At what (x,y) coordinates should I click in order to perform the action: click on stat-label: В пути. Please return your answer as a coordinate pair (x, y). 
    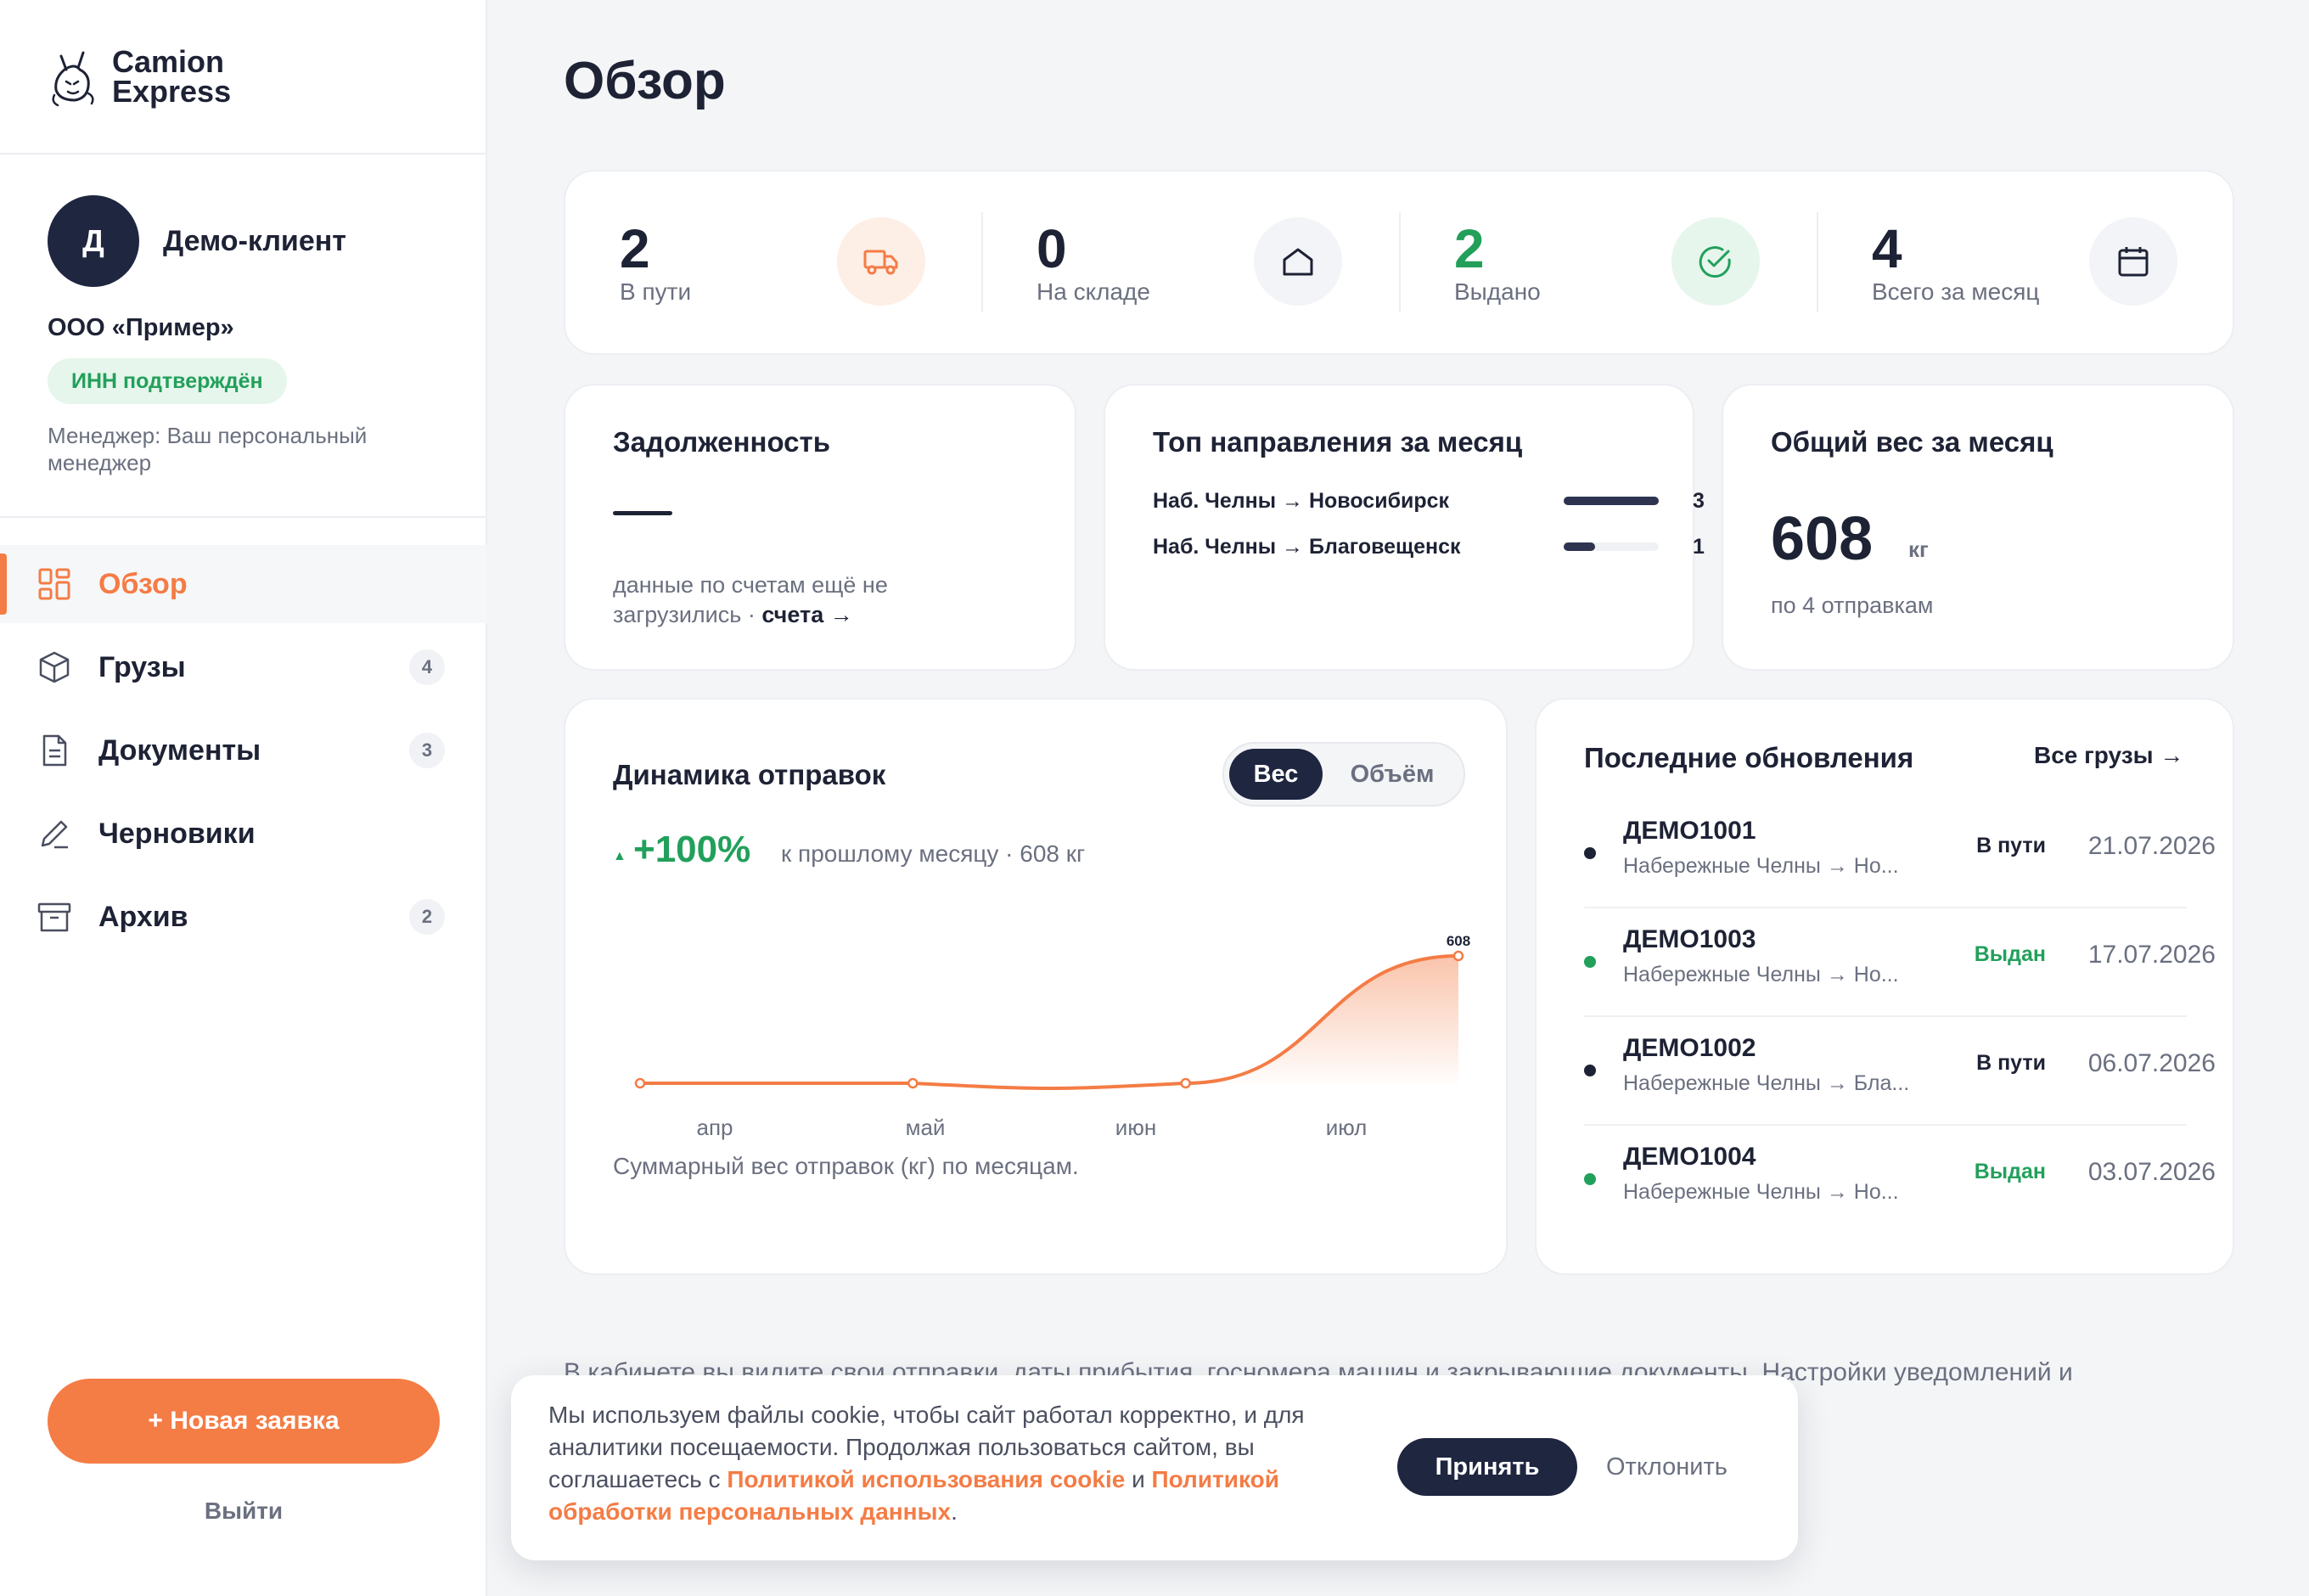
    Looking at the image, I should click on (656, 291).